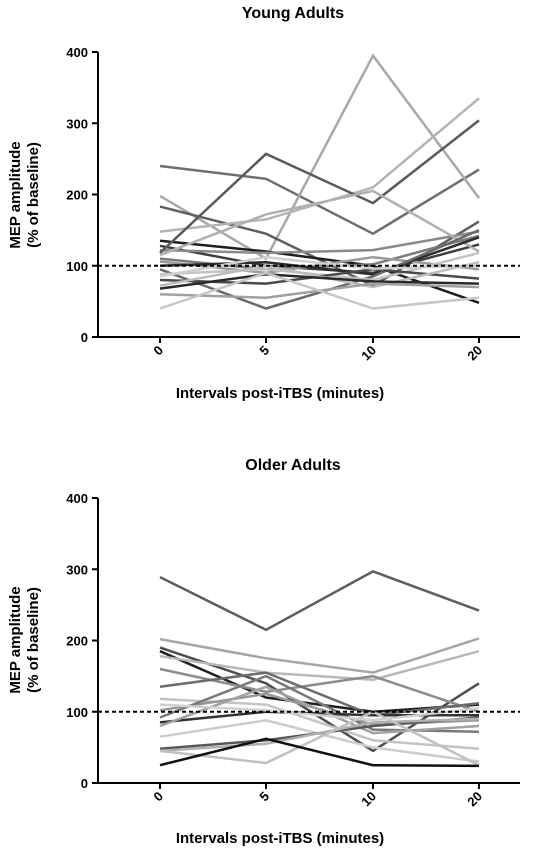  I want to click on series-group, so click(319, 669).